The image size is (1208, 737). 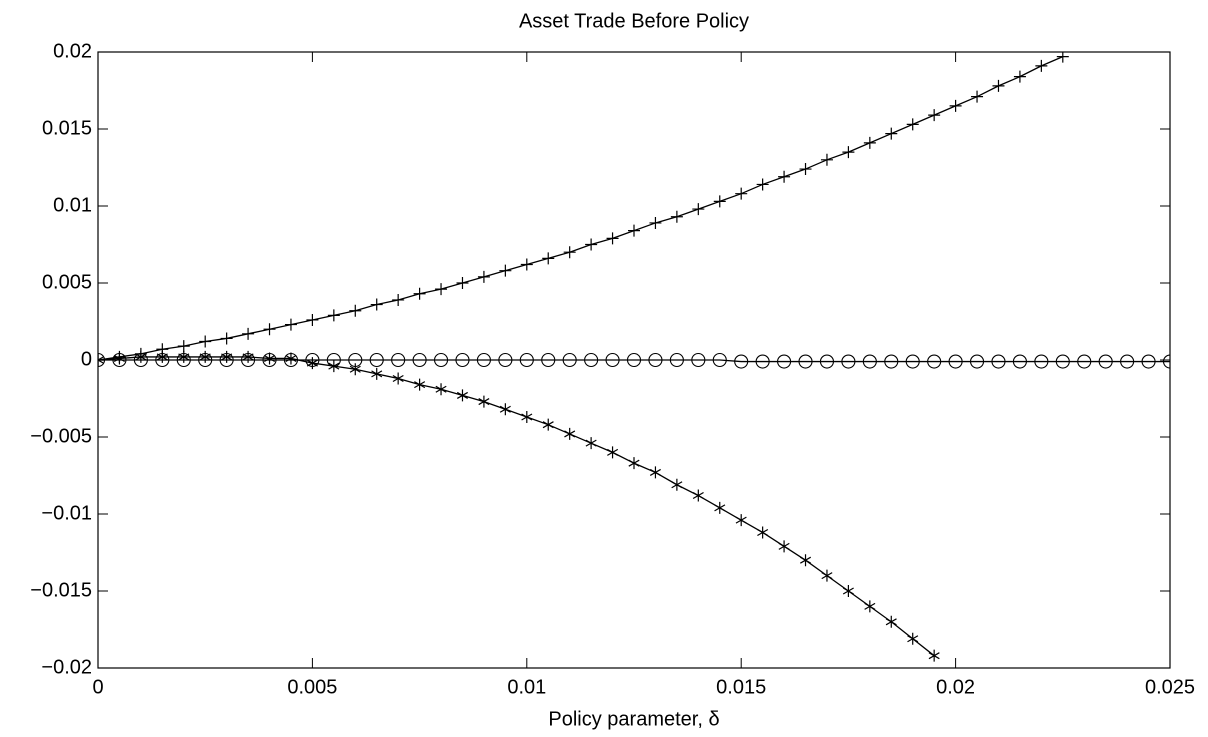 I want to click on y-tick-label: 0.02, so click(x=72, y=51).